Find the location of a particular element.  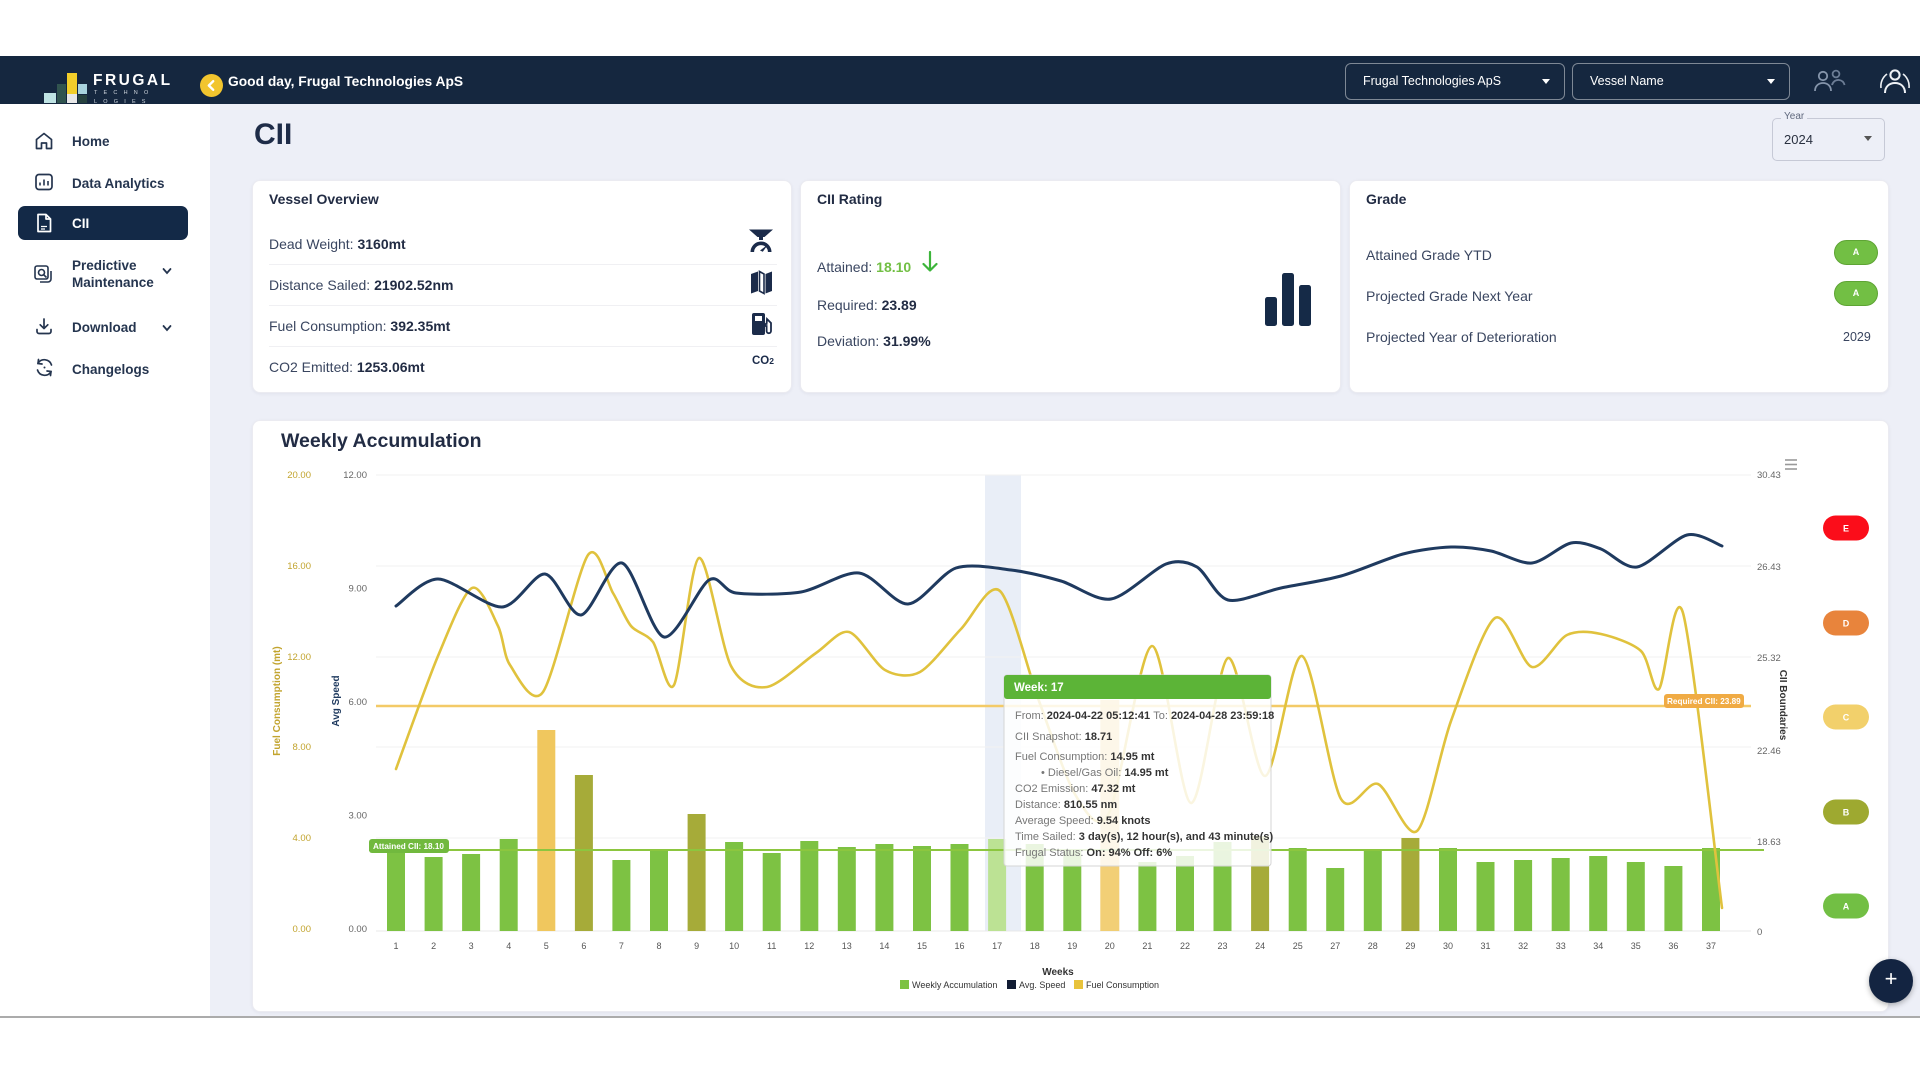

svg-text: 34 is located at coordinates (1598, 946).